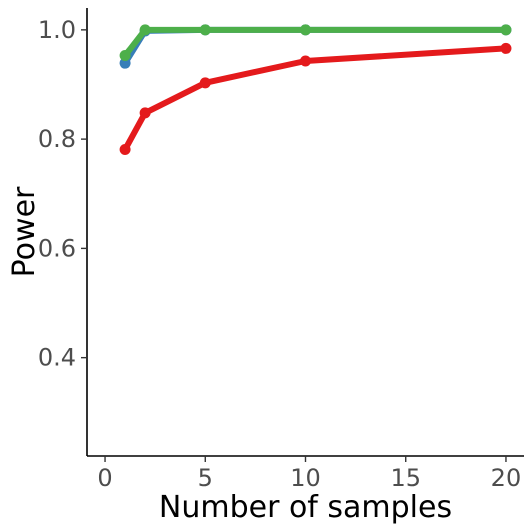  I want to click on y-tick-label: 0.8, so click(57, 139).